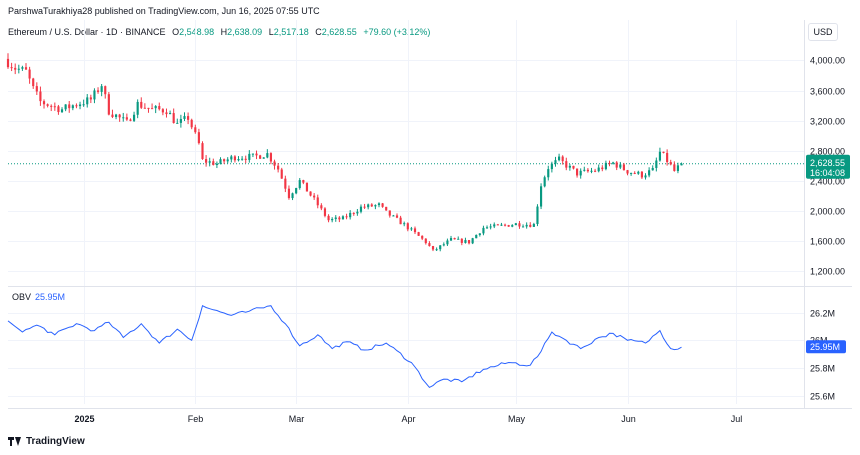 The width and height of the screenshot is (860, 455). I want to click on low-label: L, so click(271, 32).